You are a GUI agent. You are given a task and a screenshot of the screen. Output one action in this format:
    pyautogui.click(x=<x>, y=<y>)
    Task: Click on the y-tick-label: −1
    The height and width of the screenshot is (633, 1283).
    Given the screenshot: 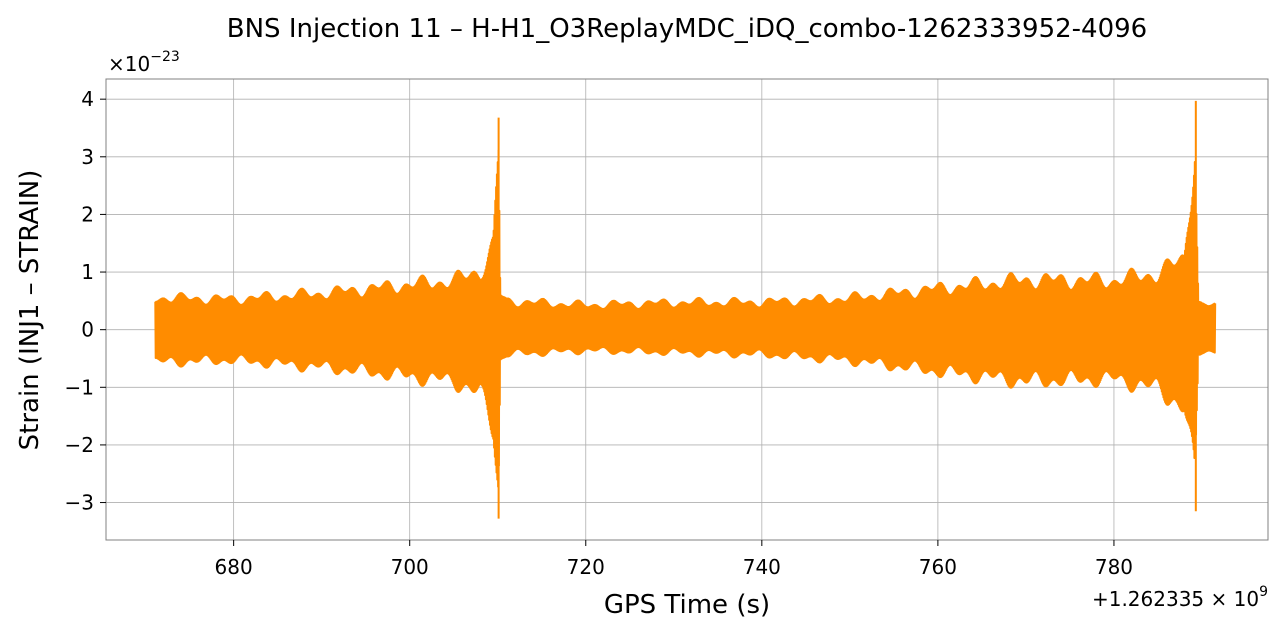 What is the action you would take?
    pyautogui.click(x=79, y=387)
    